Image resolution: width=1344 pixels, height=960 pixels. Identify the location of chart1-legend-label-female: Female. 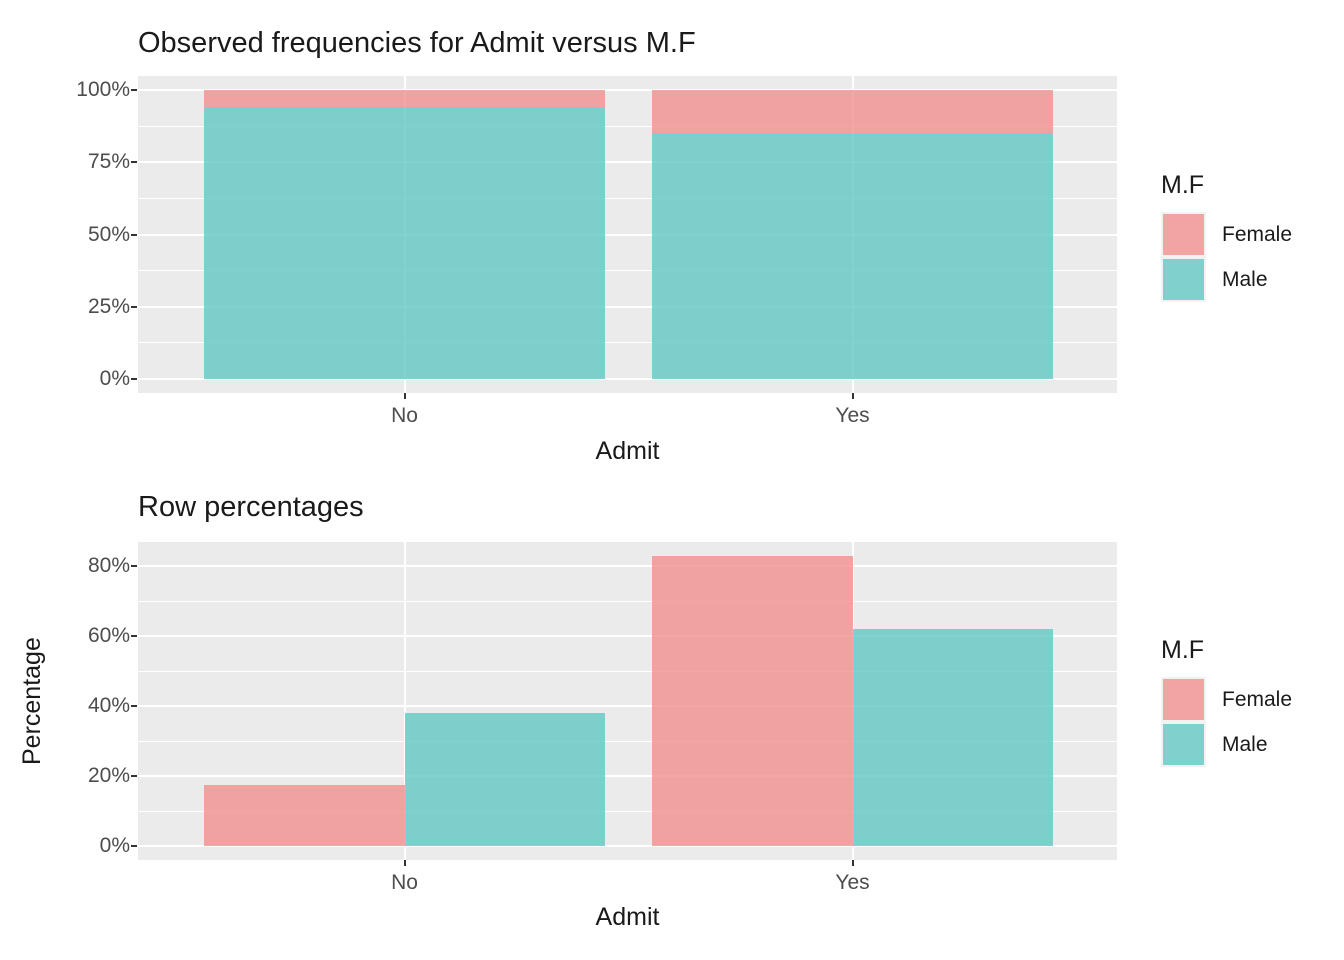
(1257, 234).